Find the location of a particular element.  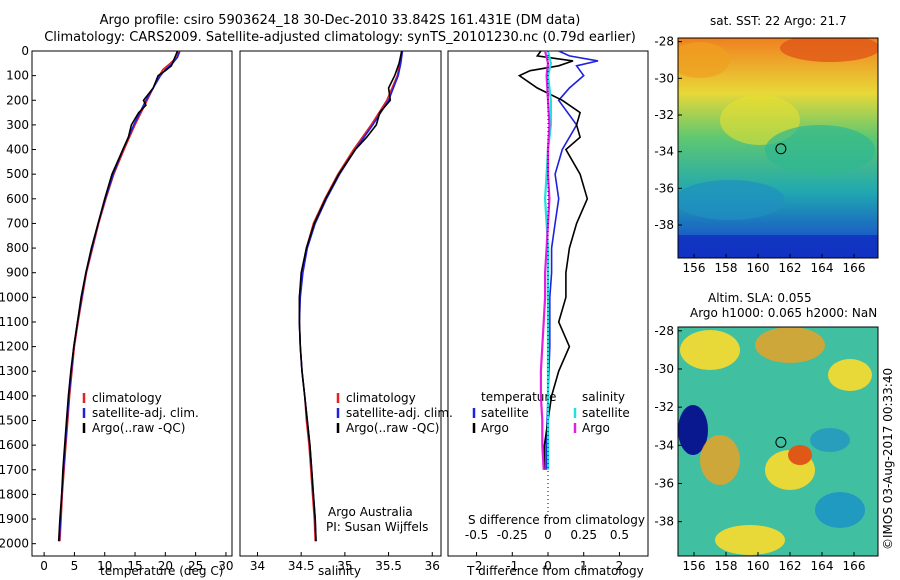

sla-map-xtick-label: 156 is located at coordinates (694, 566).